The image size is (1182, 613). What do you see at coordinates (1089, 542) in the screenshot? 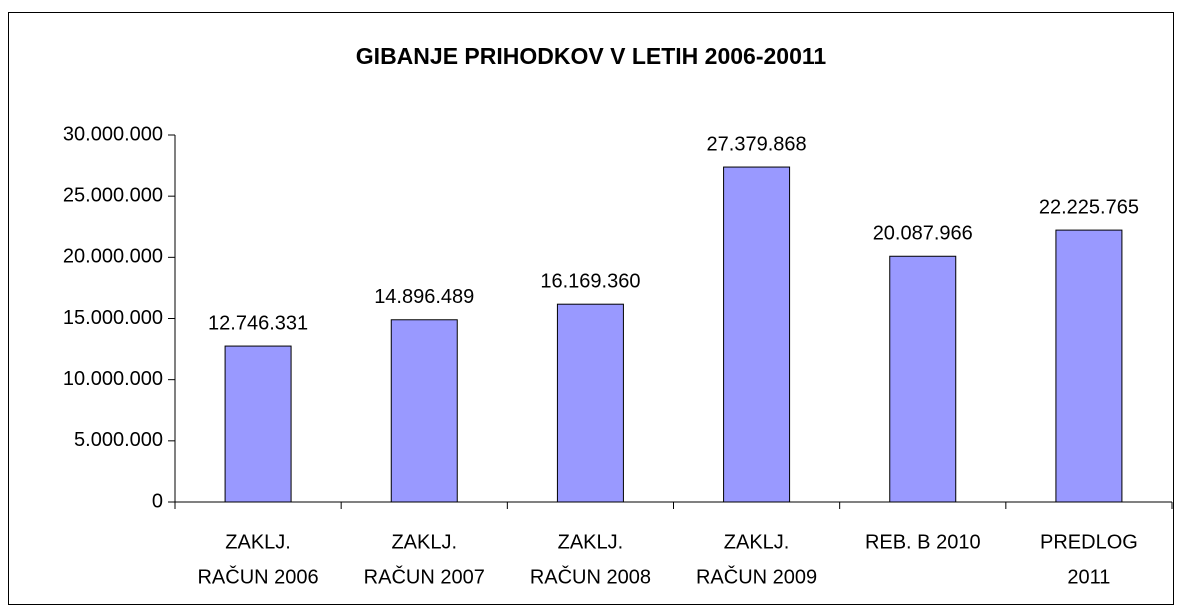
I see `x-tick-label: PREDLOG` at bounding box center [1089, 542].